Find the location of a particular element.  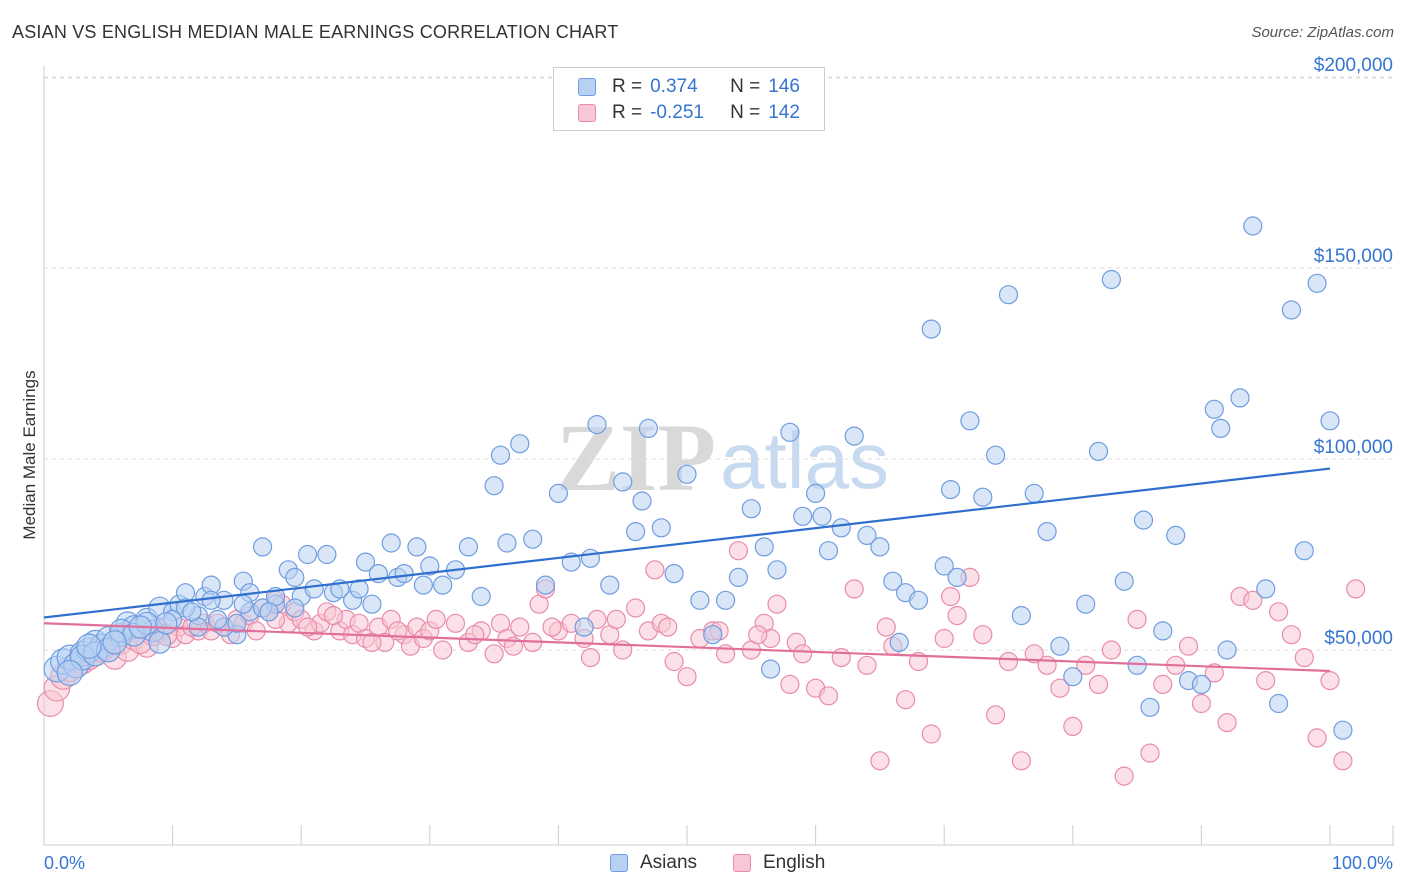

watermark-zip: ZIP is located at coordinates (636, 457).